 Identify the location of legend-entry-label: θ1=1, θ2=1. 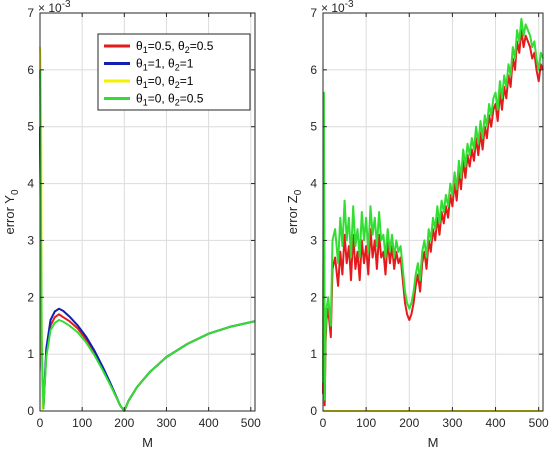
(165, 65).